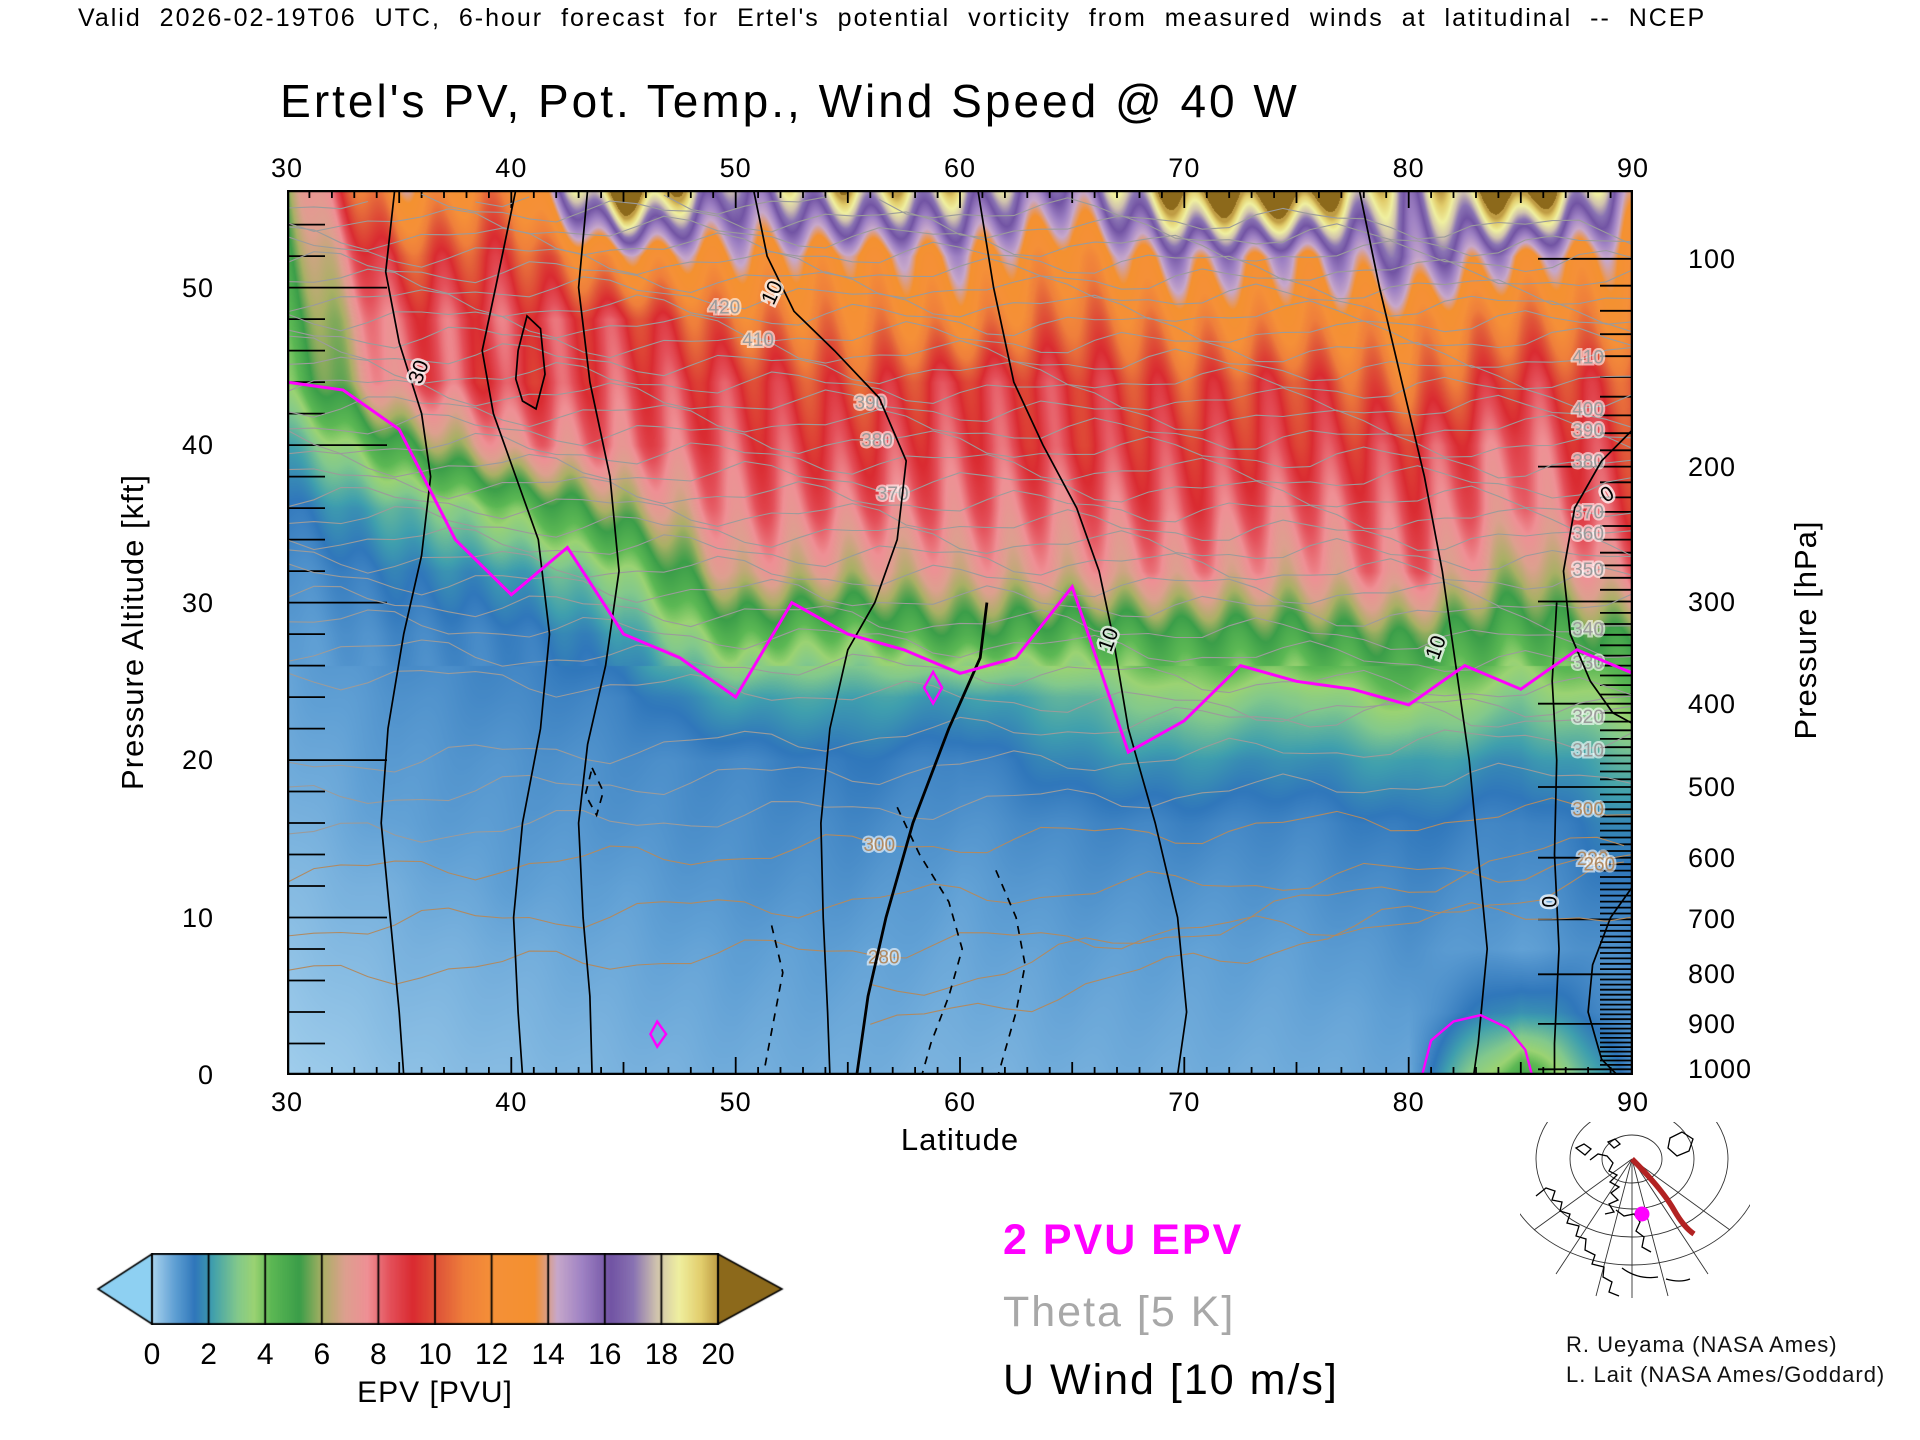  I want to click on theta-contour-label: 310, so click(1588, 750).